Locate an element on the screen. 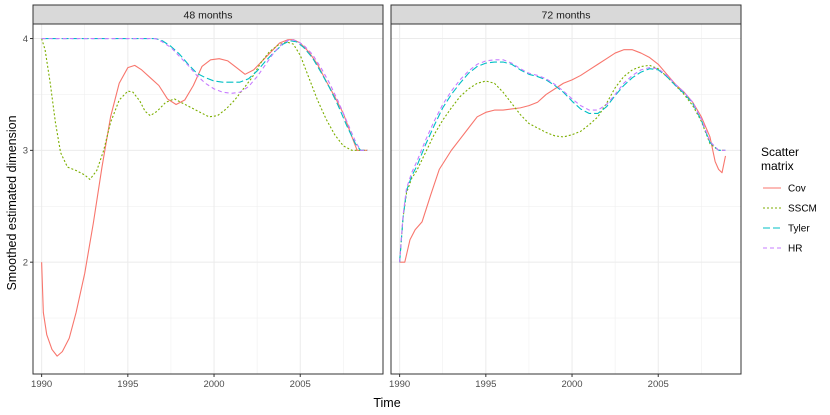 This screenshot has height=415, width=830. legend-label-sscm: SSCM is located at coordinates (802, 209).